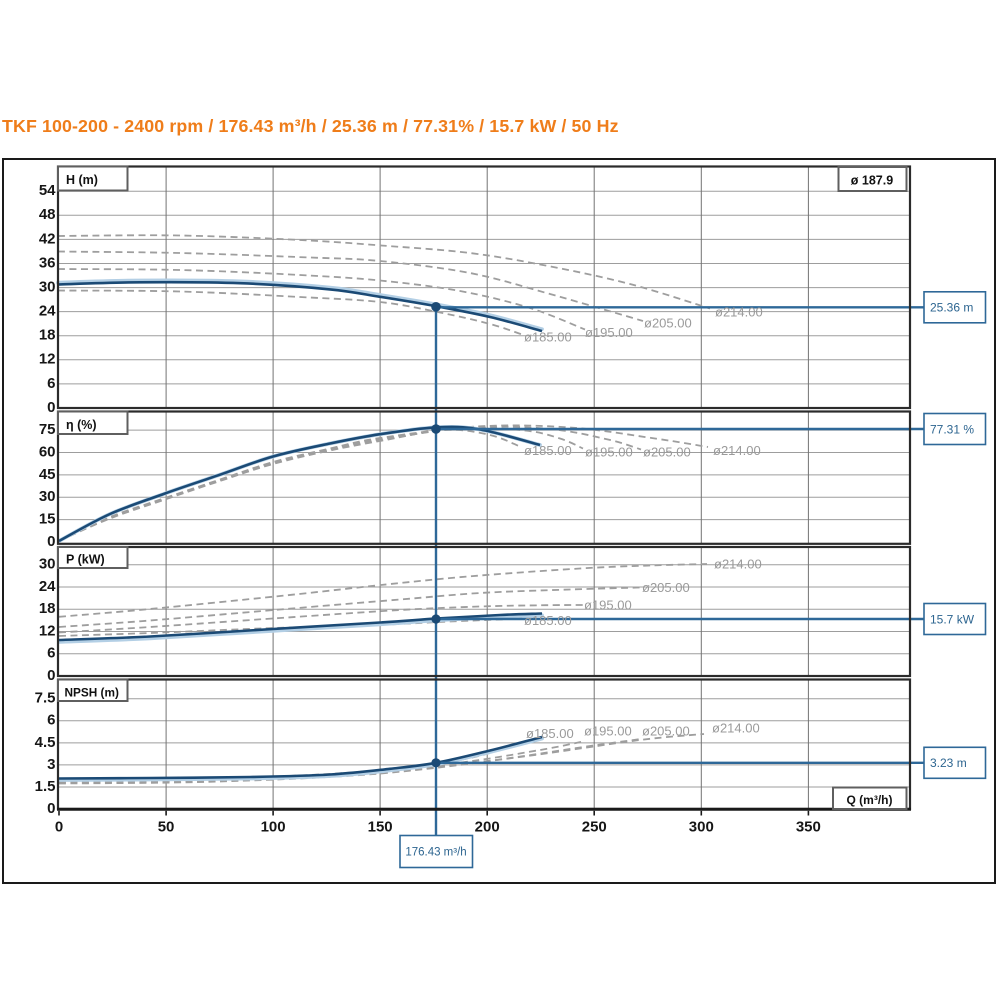  What do you see at coordinates (45, 742) in the screenshot?
I see `svg-text: 4.5` at bounding box center [45, 742].